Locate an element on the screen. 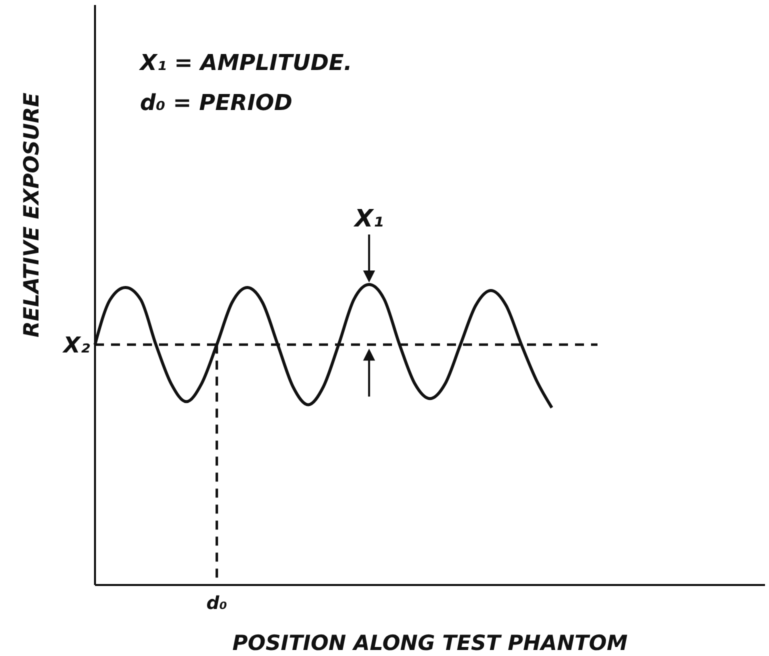 The height and width of the screenshot is (656, 769). text: d₀ = PERIOD is located at coordinates (216, 103).